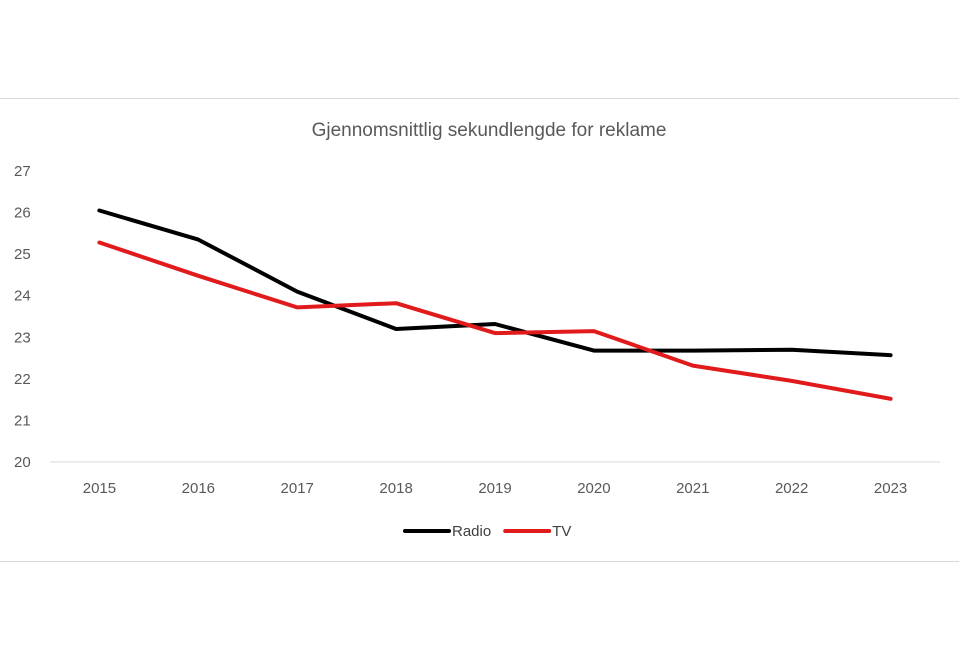 Image resolution: width=960 pixels, height=662 pixels. I want to click on x-tick-label: 2018, so click(395, 488).